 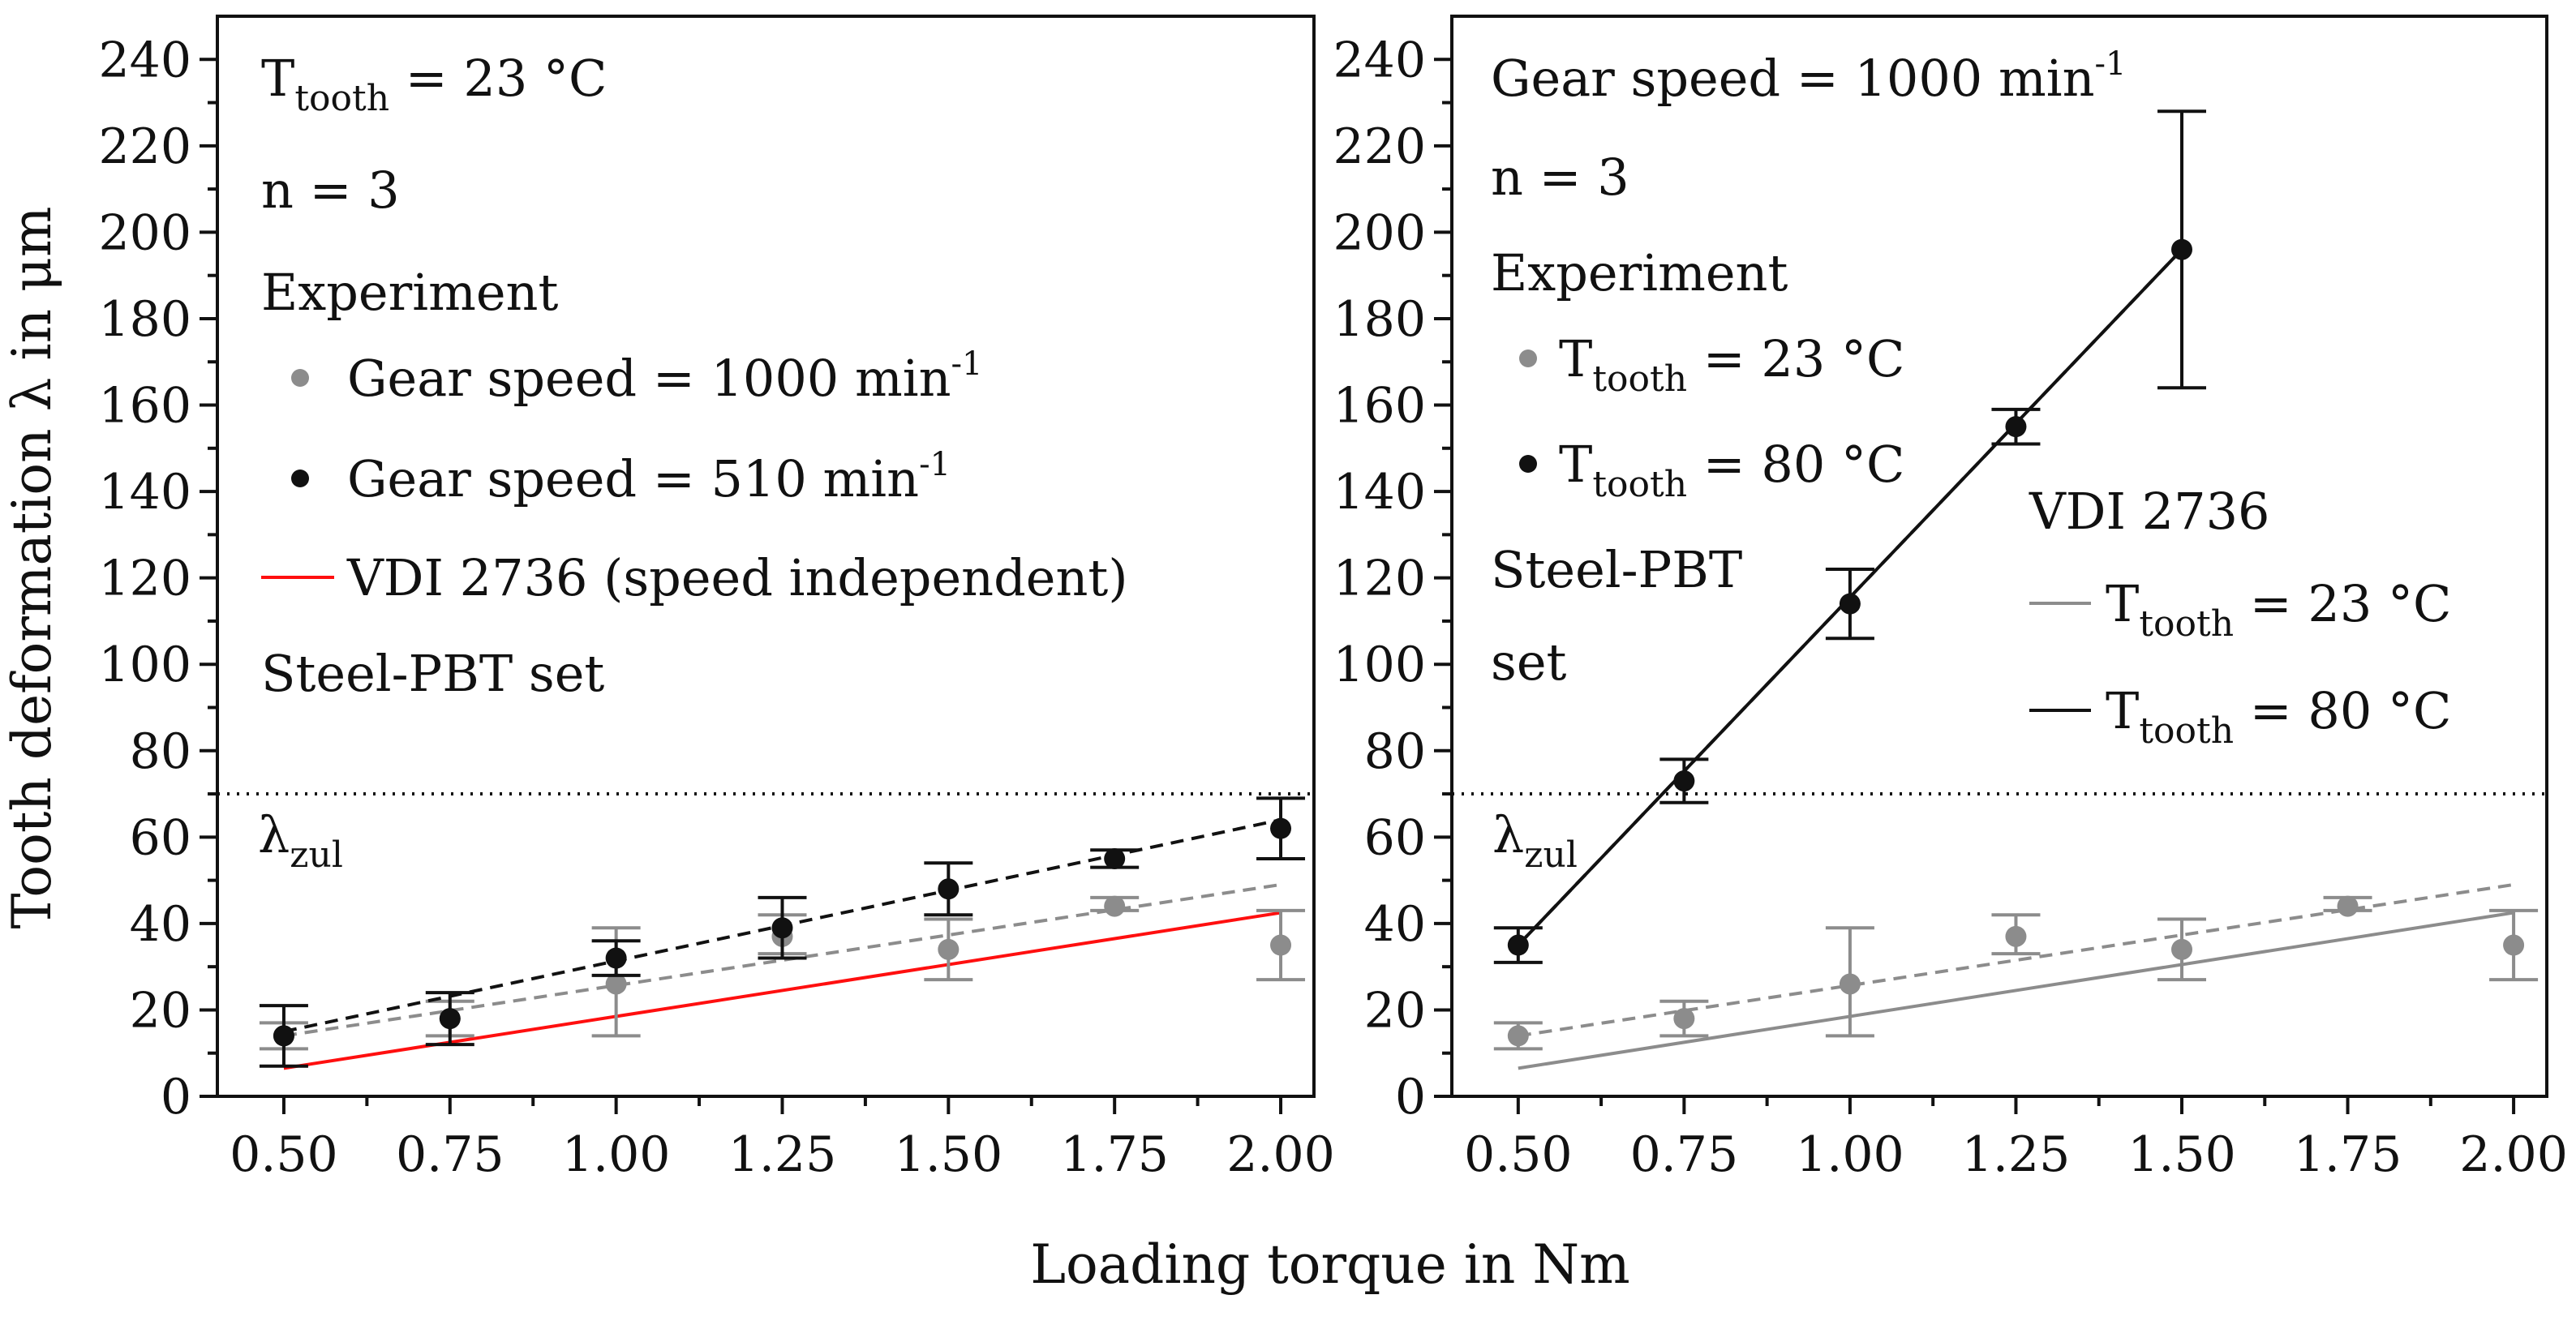 I want to click on y-tick-label: 240, so click(x=1379, y=60).